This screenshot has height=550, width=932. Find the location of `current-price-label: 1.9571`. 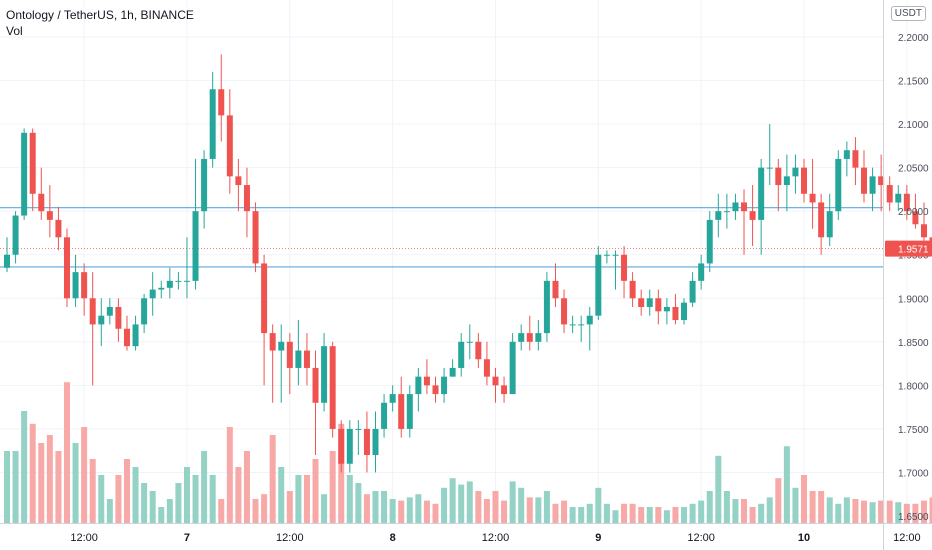

current-price-label: 1.9571 is located at coordinates (913, 250).